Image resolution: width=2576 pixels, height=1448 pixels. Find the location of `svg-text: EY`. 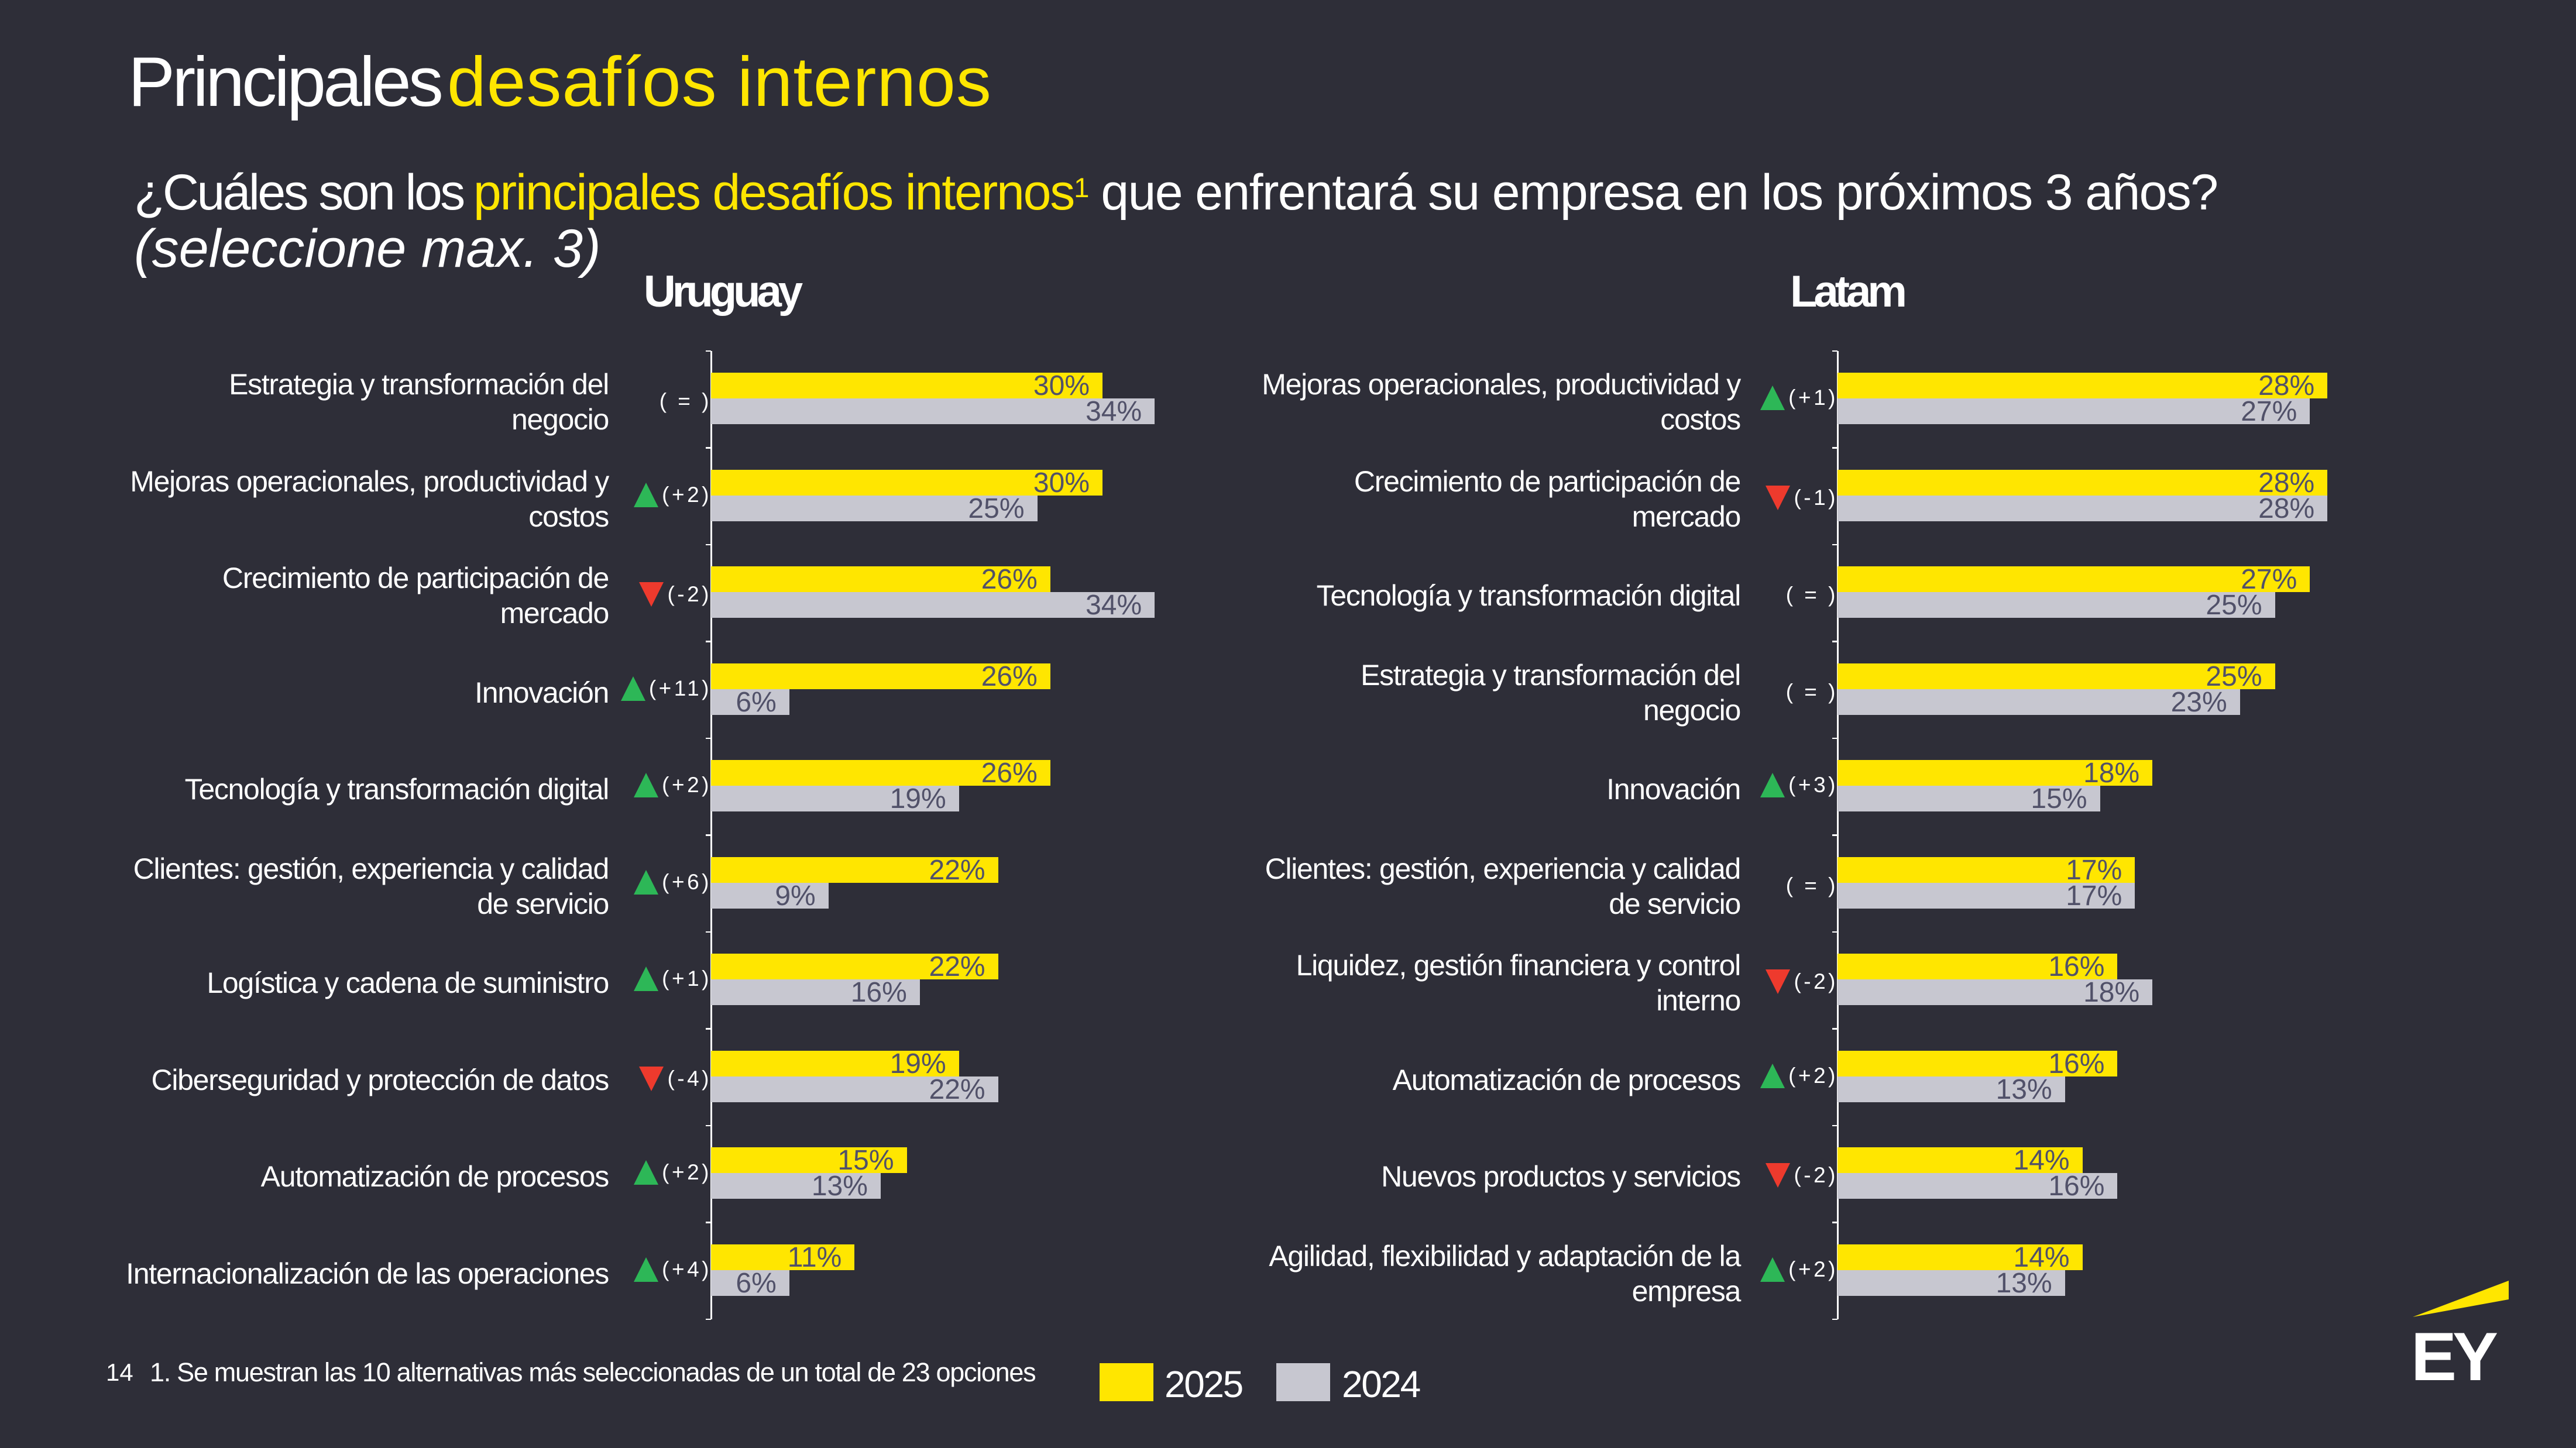

svg-text: EY is located at coordinates (2454, 1356).